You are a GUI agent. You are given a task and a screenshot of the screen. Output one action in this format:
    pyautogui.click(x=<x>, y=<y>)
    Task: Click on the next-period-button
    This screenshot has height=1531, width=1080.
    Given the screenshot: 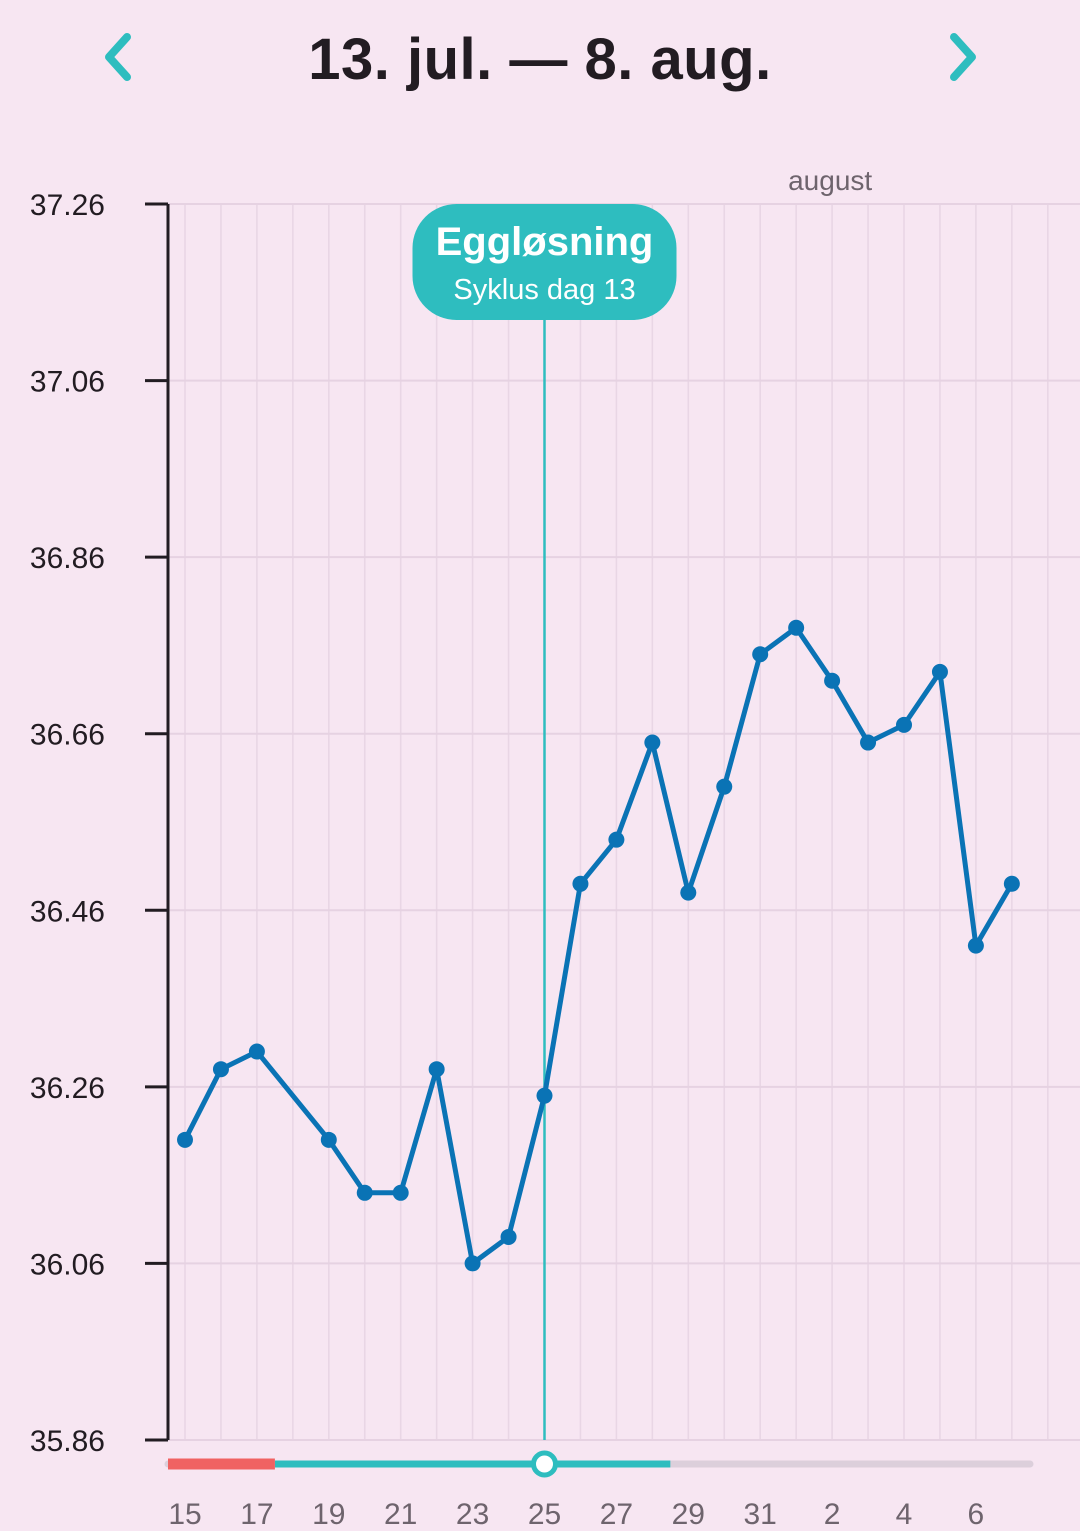 What is the action you would take?
    pyautogui.click(x=964, y=57)
    